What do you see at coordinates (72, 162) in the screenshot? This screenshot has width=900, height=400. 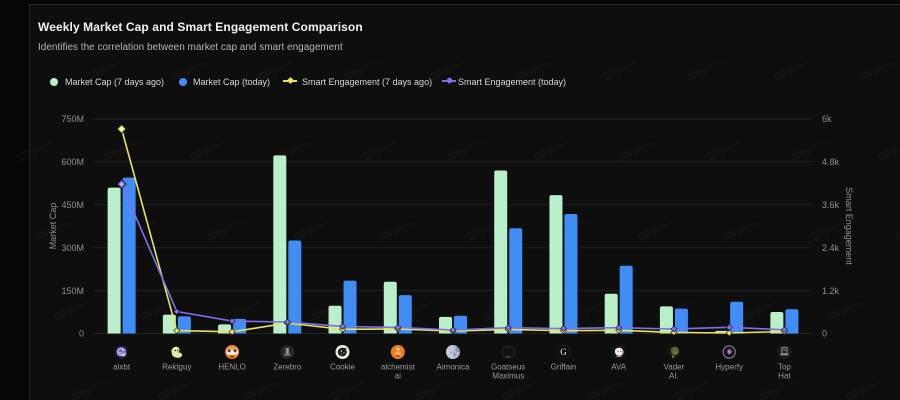 I see `svg-text: 600M` at bounding box center [72, 162].